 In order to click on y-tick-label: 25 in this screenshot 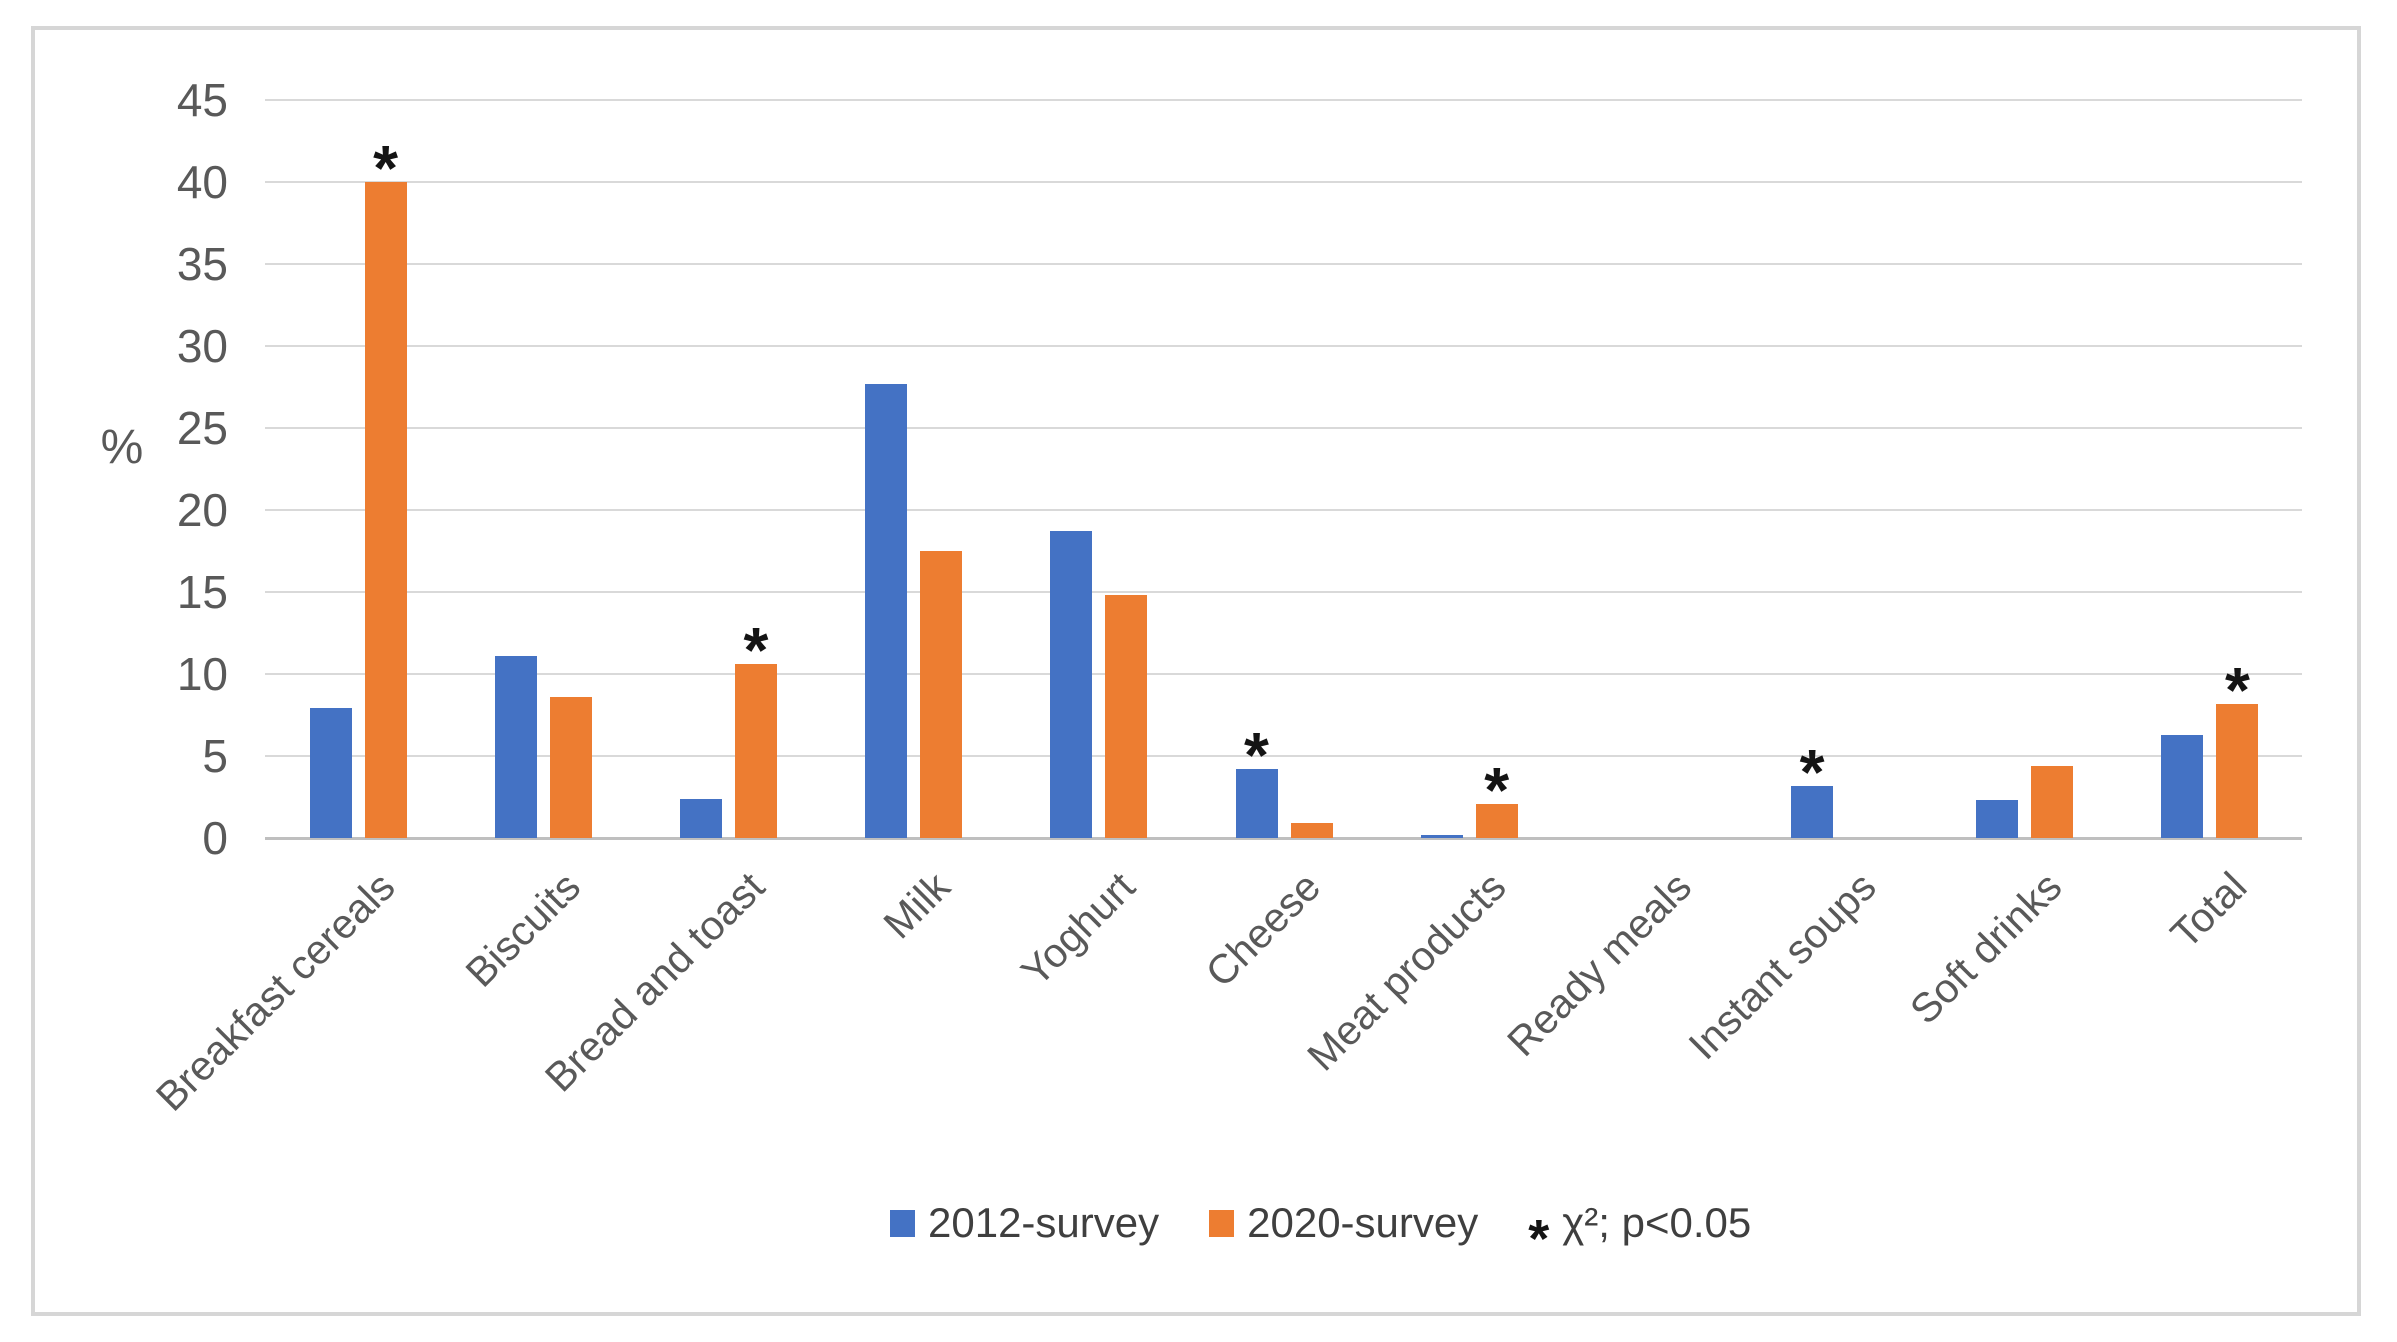, I will do `click(202, 428)`.